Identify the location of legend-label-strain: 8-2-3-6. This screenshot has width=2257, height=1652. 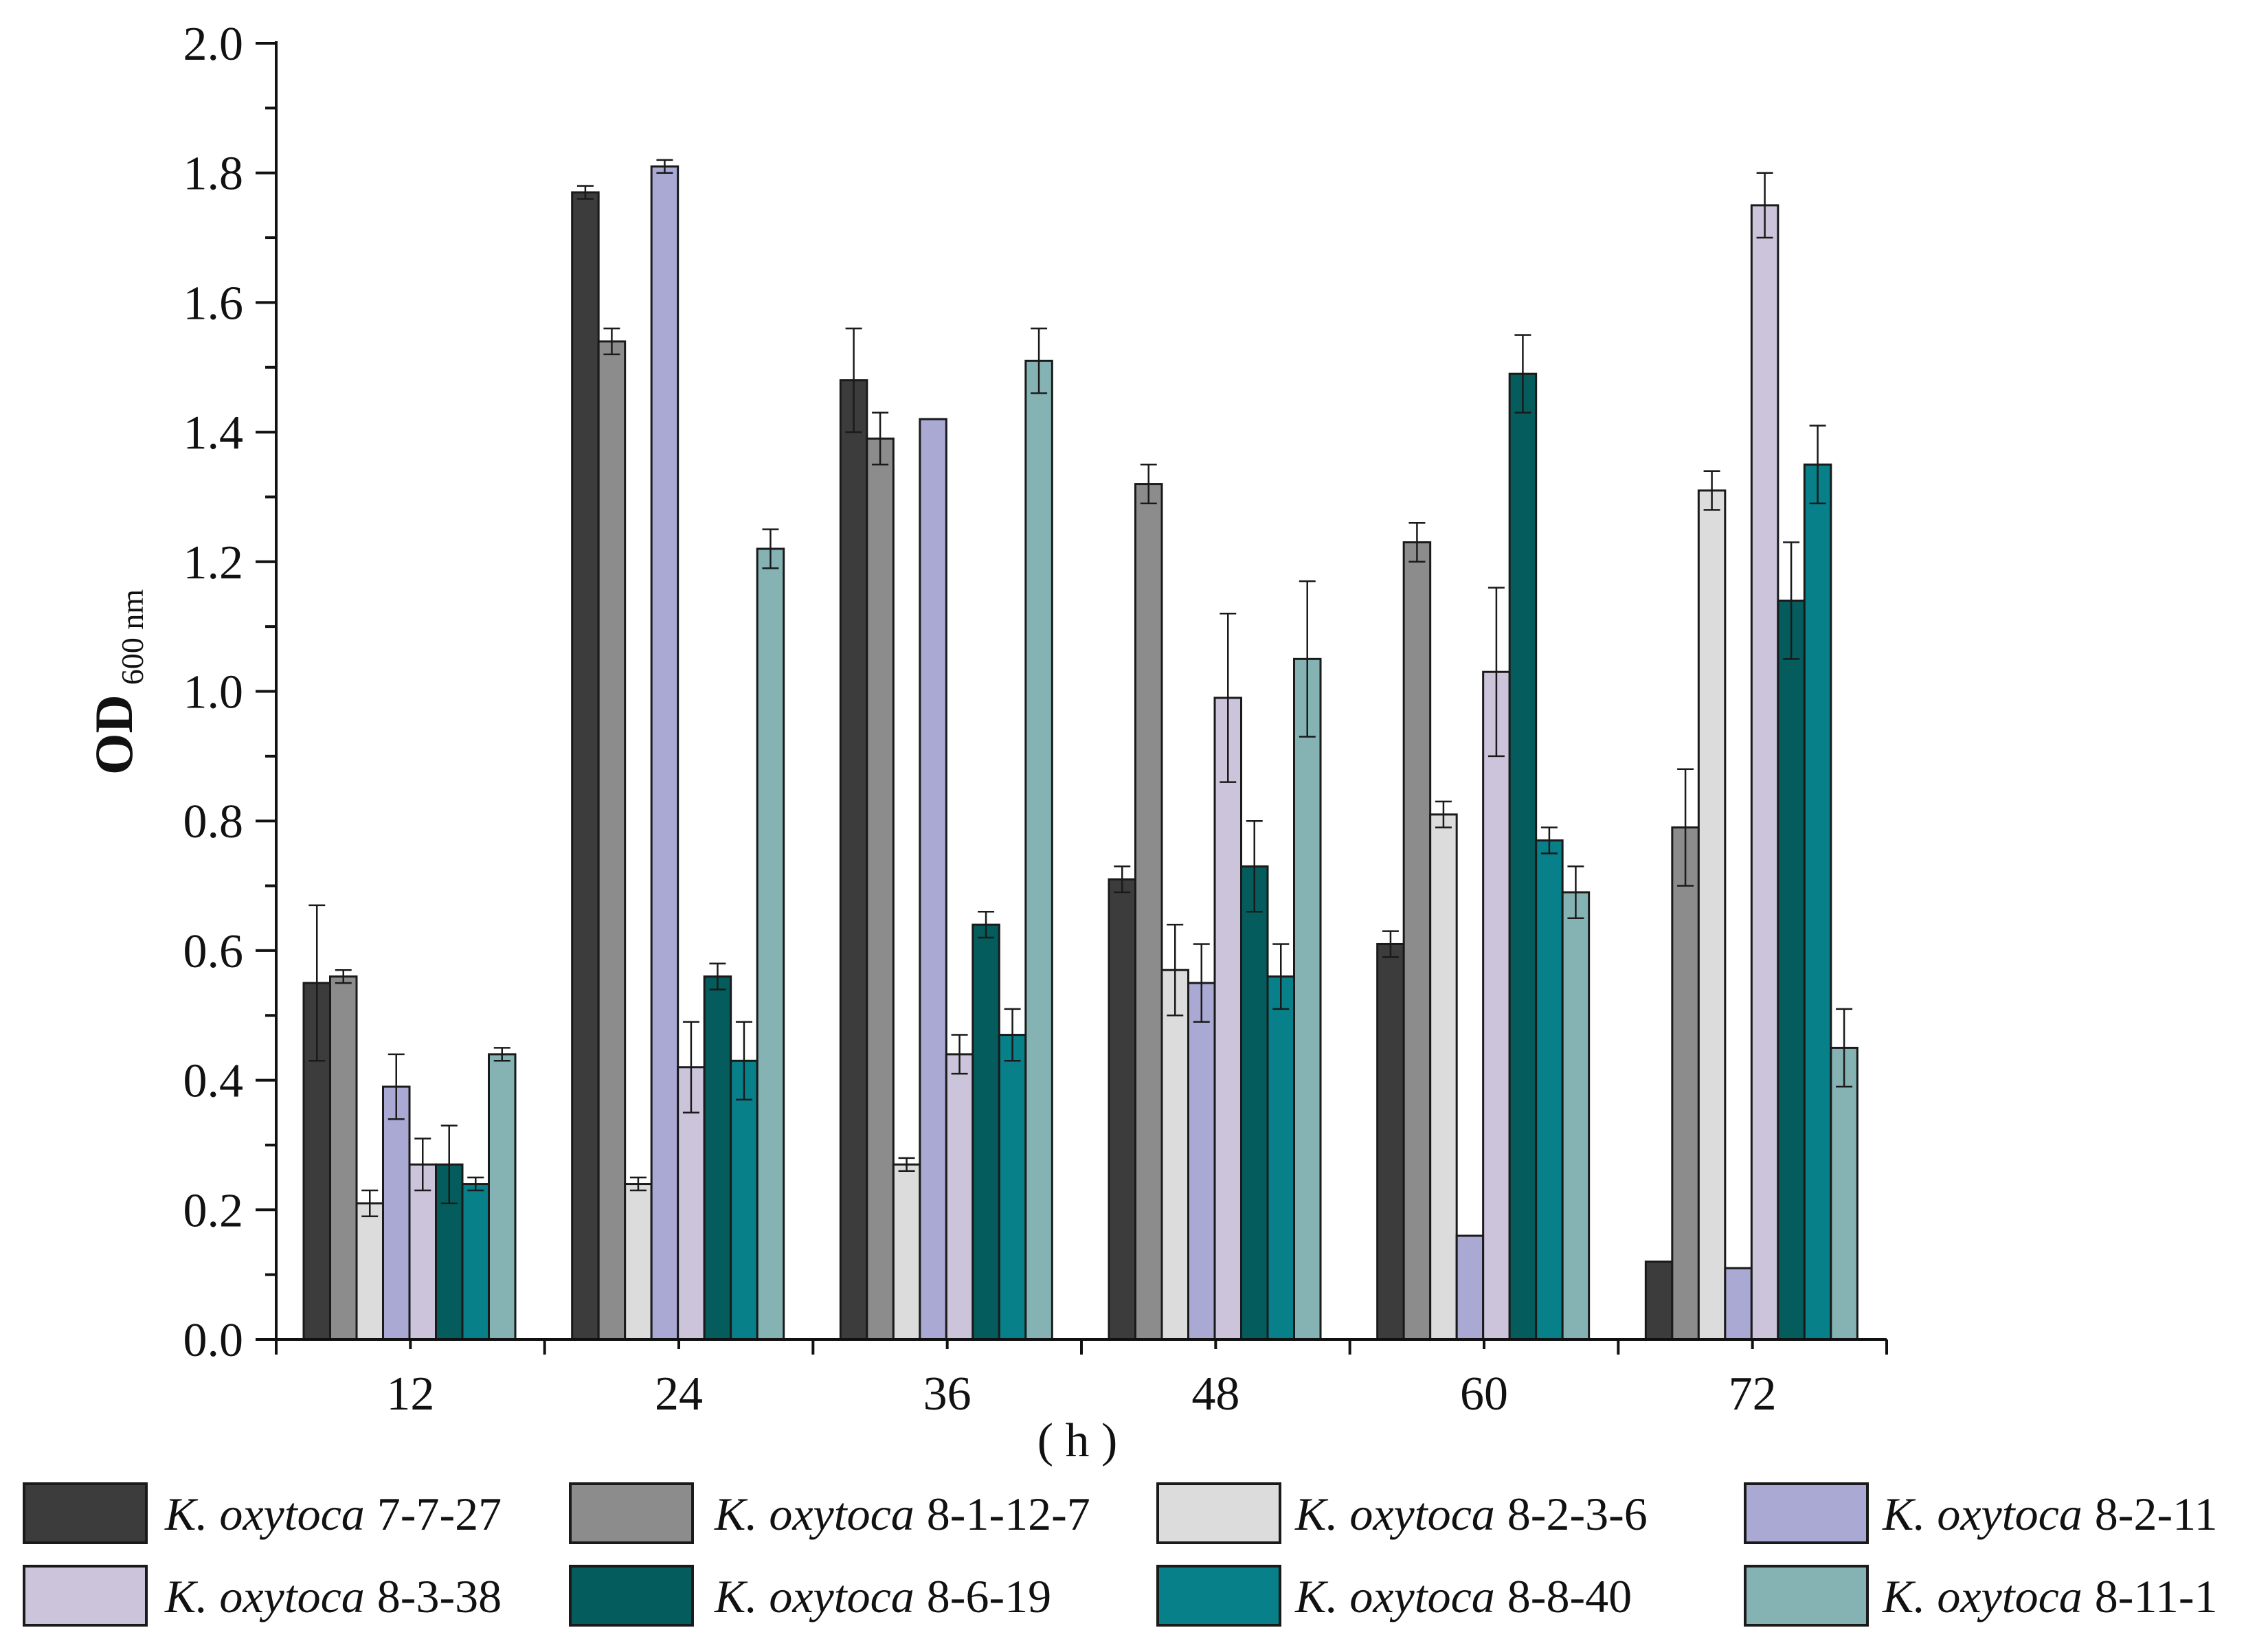
(1578, 1514).